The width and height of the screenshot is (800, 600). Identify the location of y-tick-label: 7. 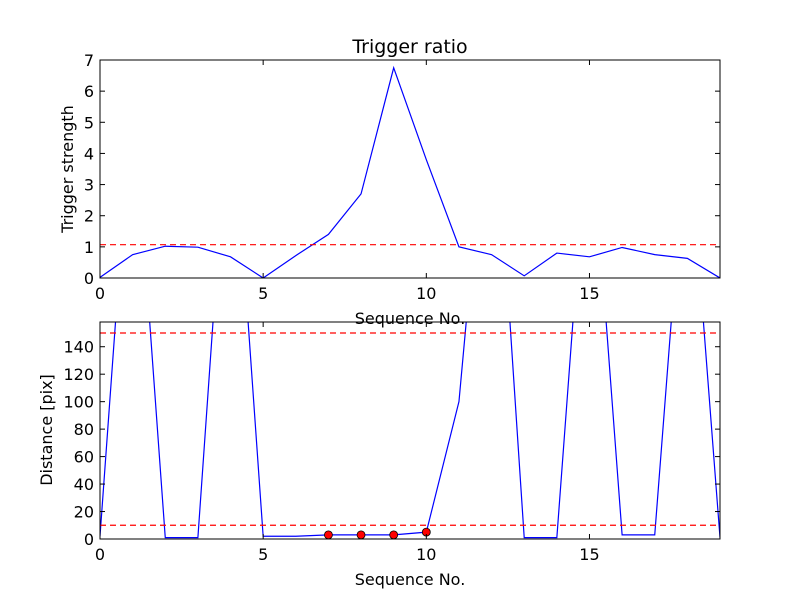
(89, 60).